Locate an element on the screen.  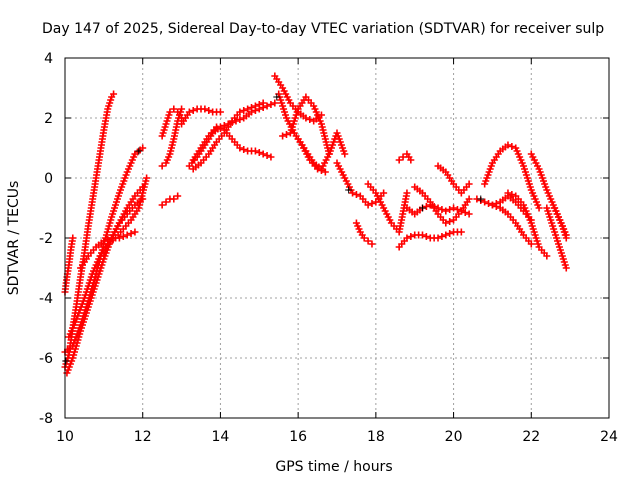
x-tick-label: 16 is located at coordinates (298, 437).